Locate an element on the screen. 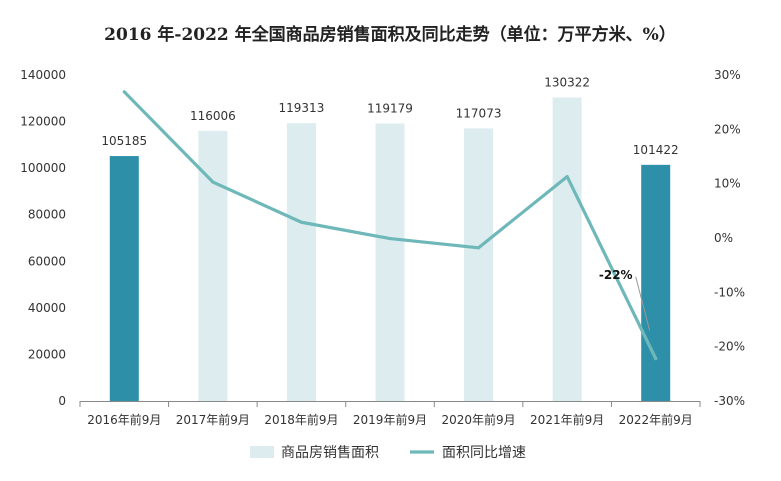 The width and height of the screenshot is (781, 481). bar-data-label: 119179 is located at coordinates (390, 108).